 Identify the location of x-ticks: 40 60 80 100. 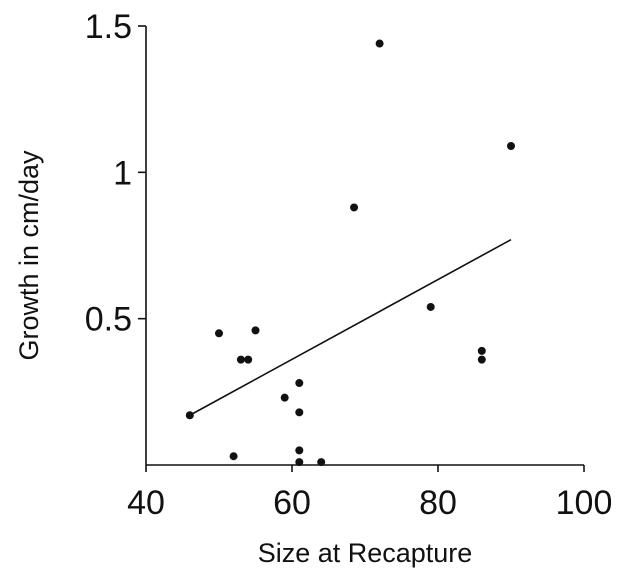
(369, 493).